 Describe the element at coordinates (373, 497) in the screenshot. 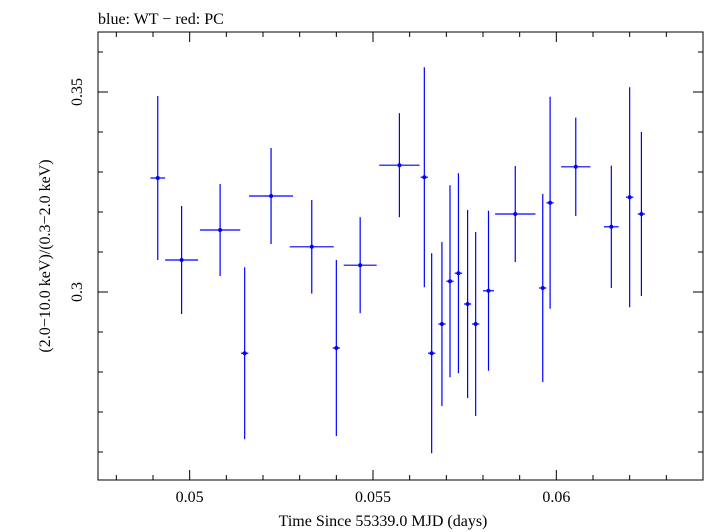

I see `x-tick-label: 0.055` at that location.